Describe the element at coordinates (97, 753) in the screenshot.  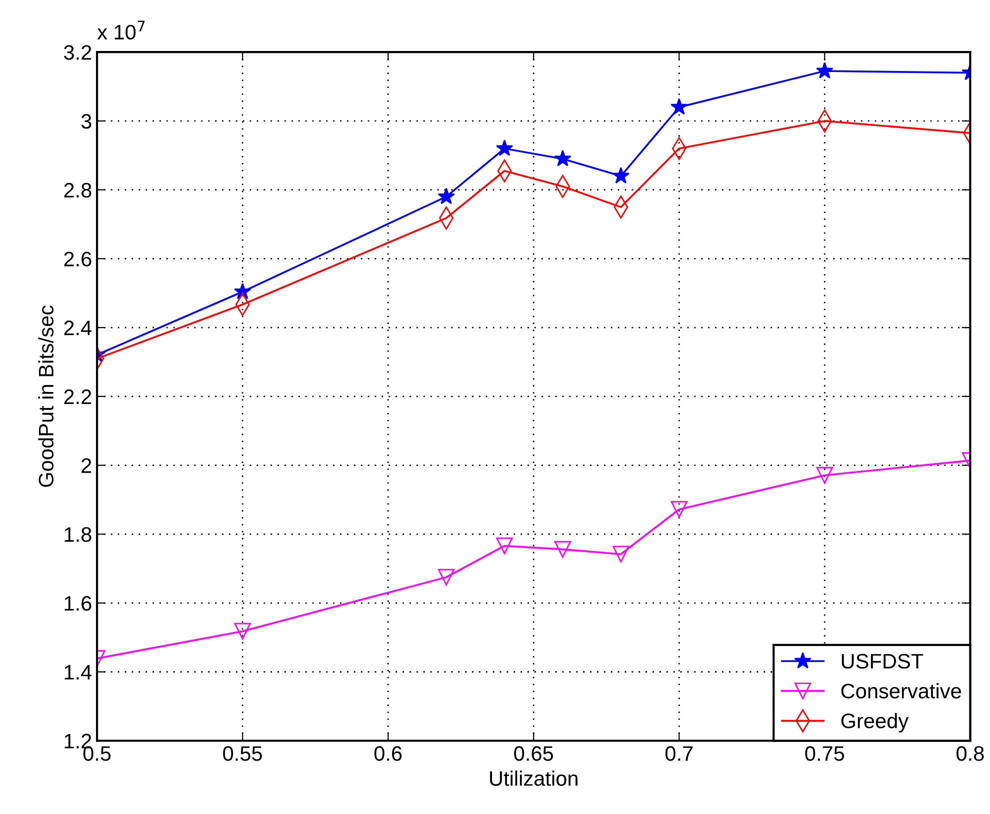
I see `x-tick-label: 0.5` at that location.